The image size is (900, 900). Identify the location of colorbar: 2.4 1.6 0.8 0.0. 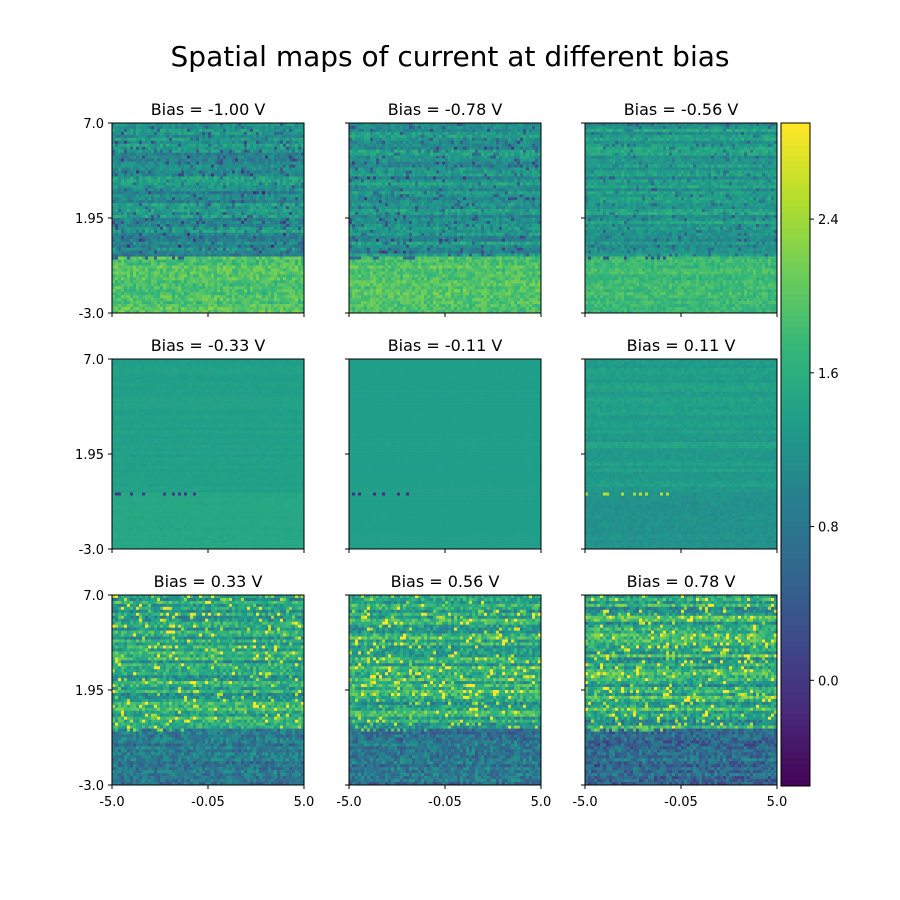
(810, 455).